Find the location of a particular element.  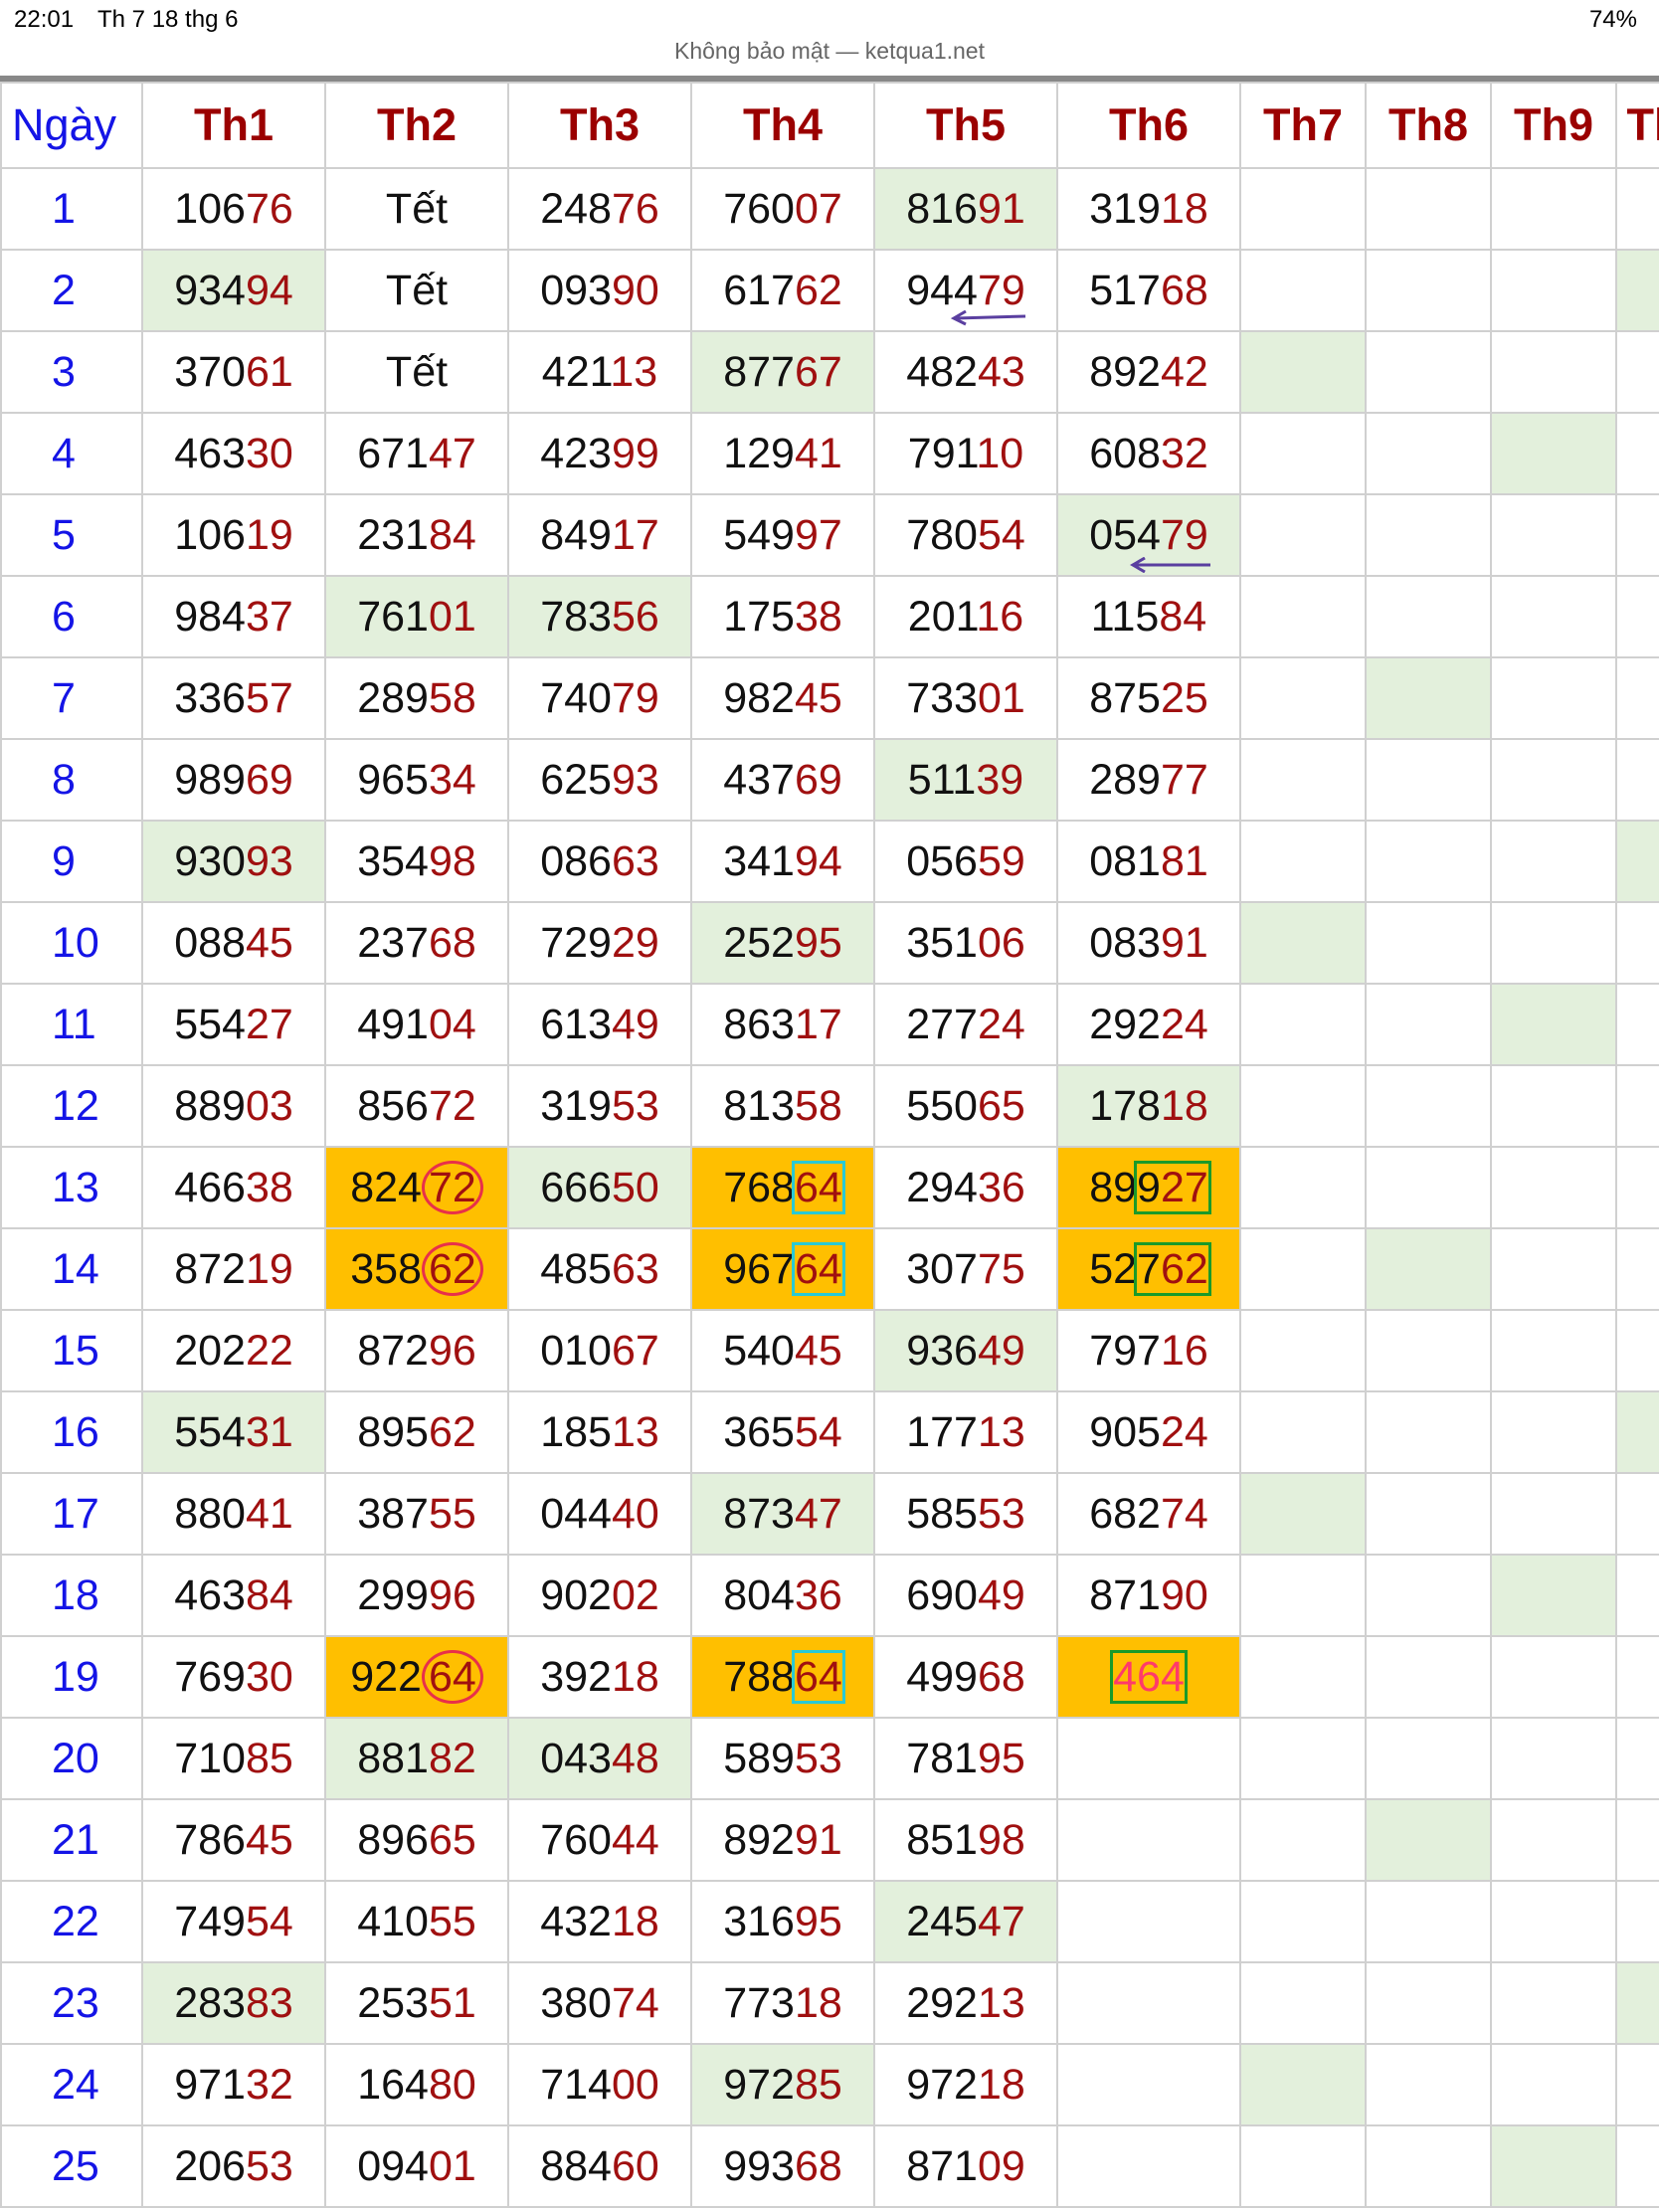

result-cell: 99368 is located at coordinates (782, 2166).